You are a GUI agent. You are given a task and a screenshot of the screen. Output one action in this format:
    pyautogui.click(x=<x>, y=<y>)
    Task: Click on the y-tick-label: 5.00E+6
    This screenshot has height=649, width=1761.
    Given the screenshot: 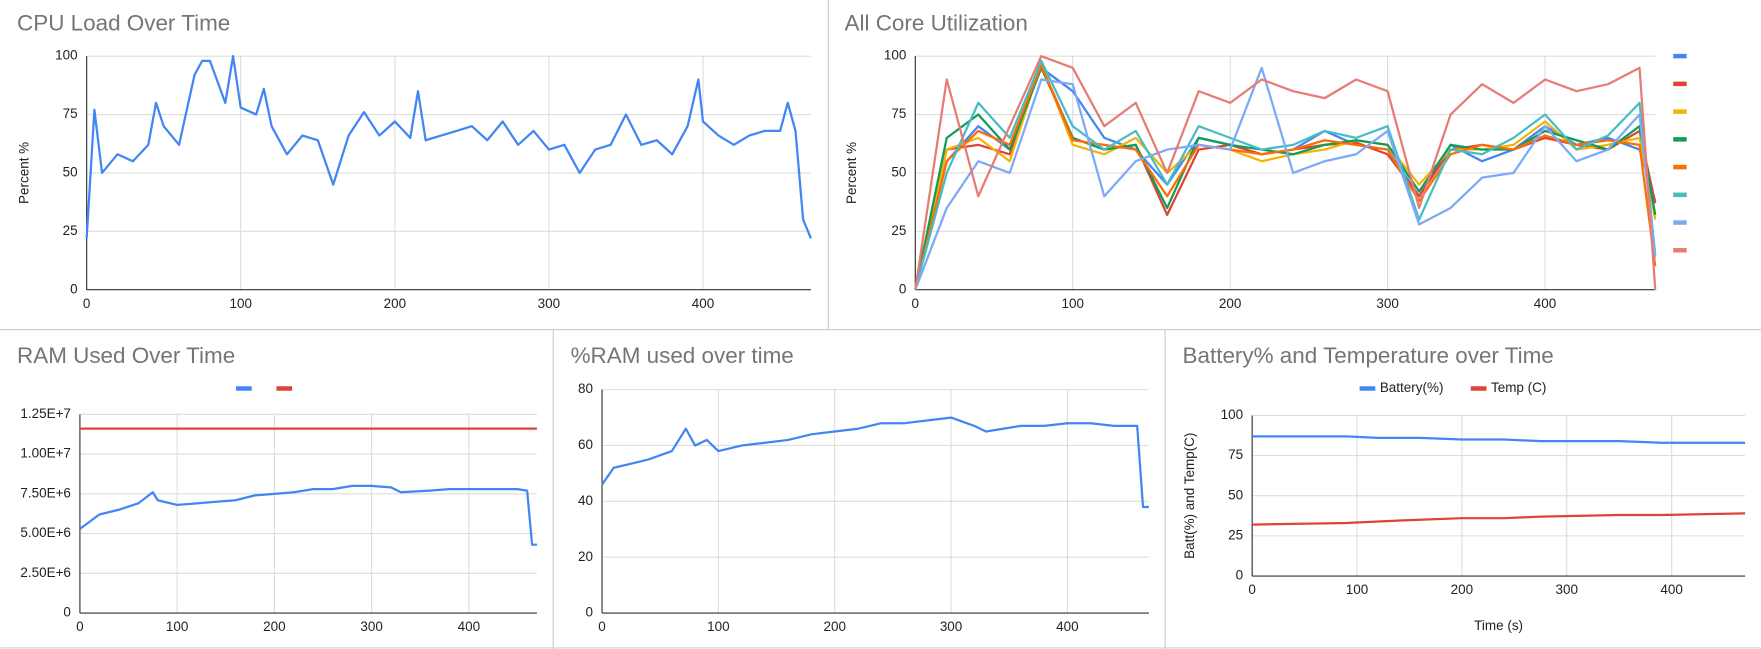 What is the action you would take?
    pyautogui.click(x=45, y=532)
    